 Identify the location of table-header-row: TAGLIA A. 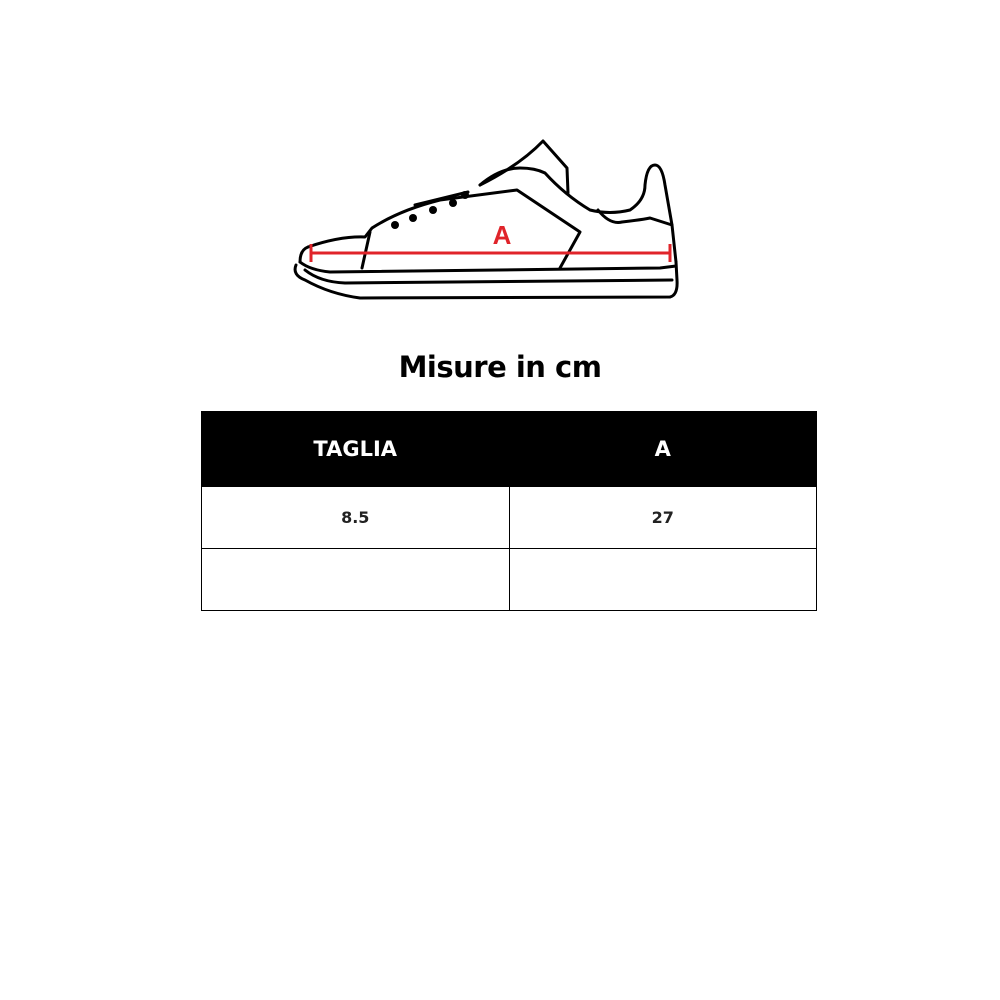
(509, 449).